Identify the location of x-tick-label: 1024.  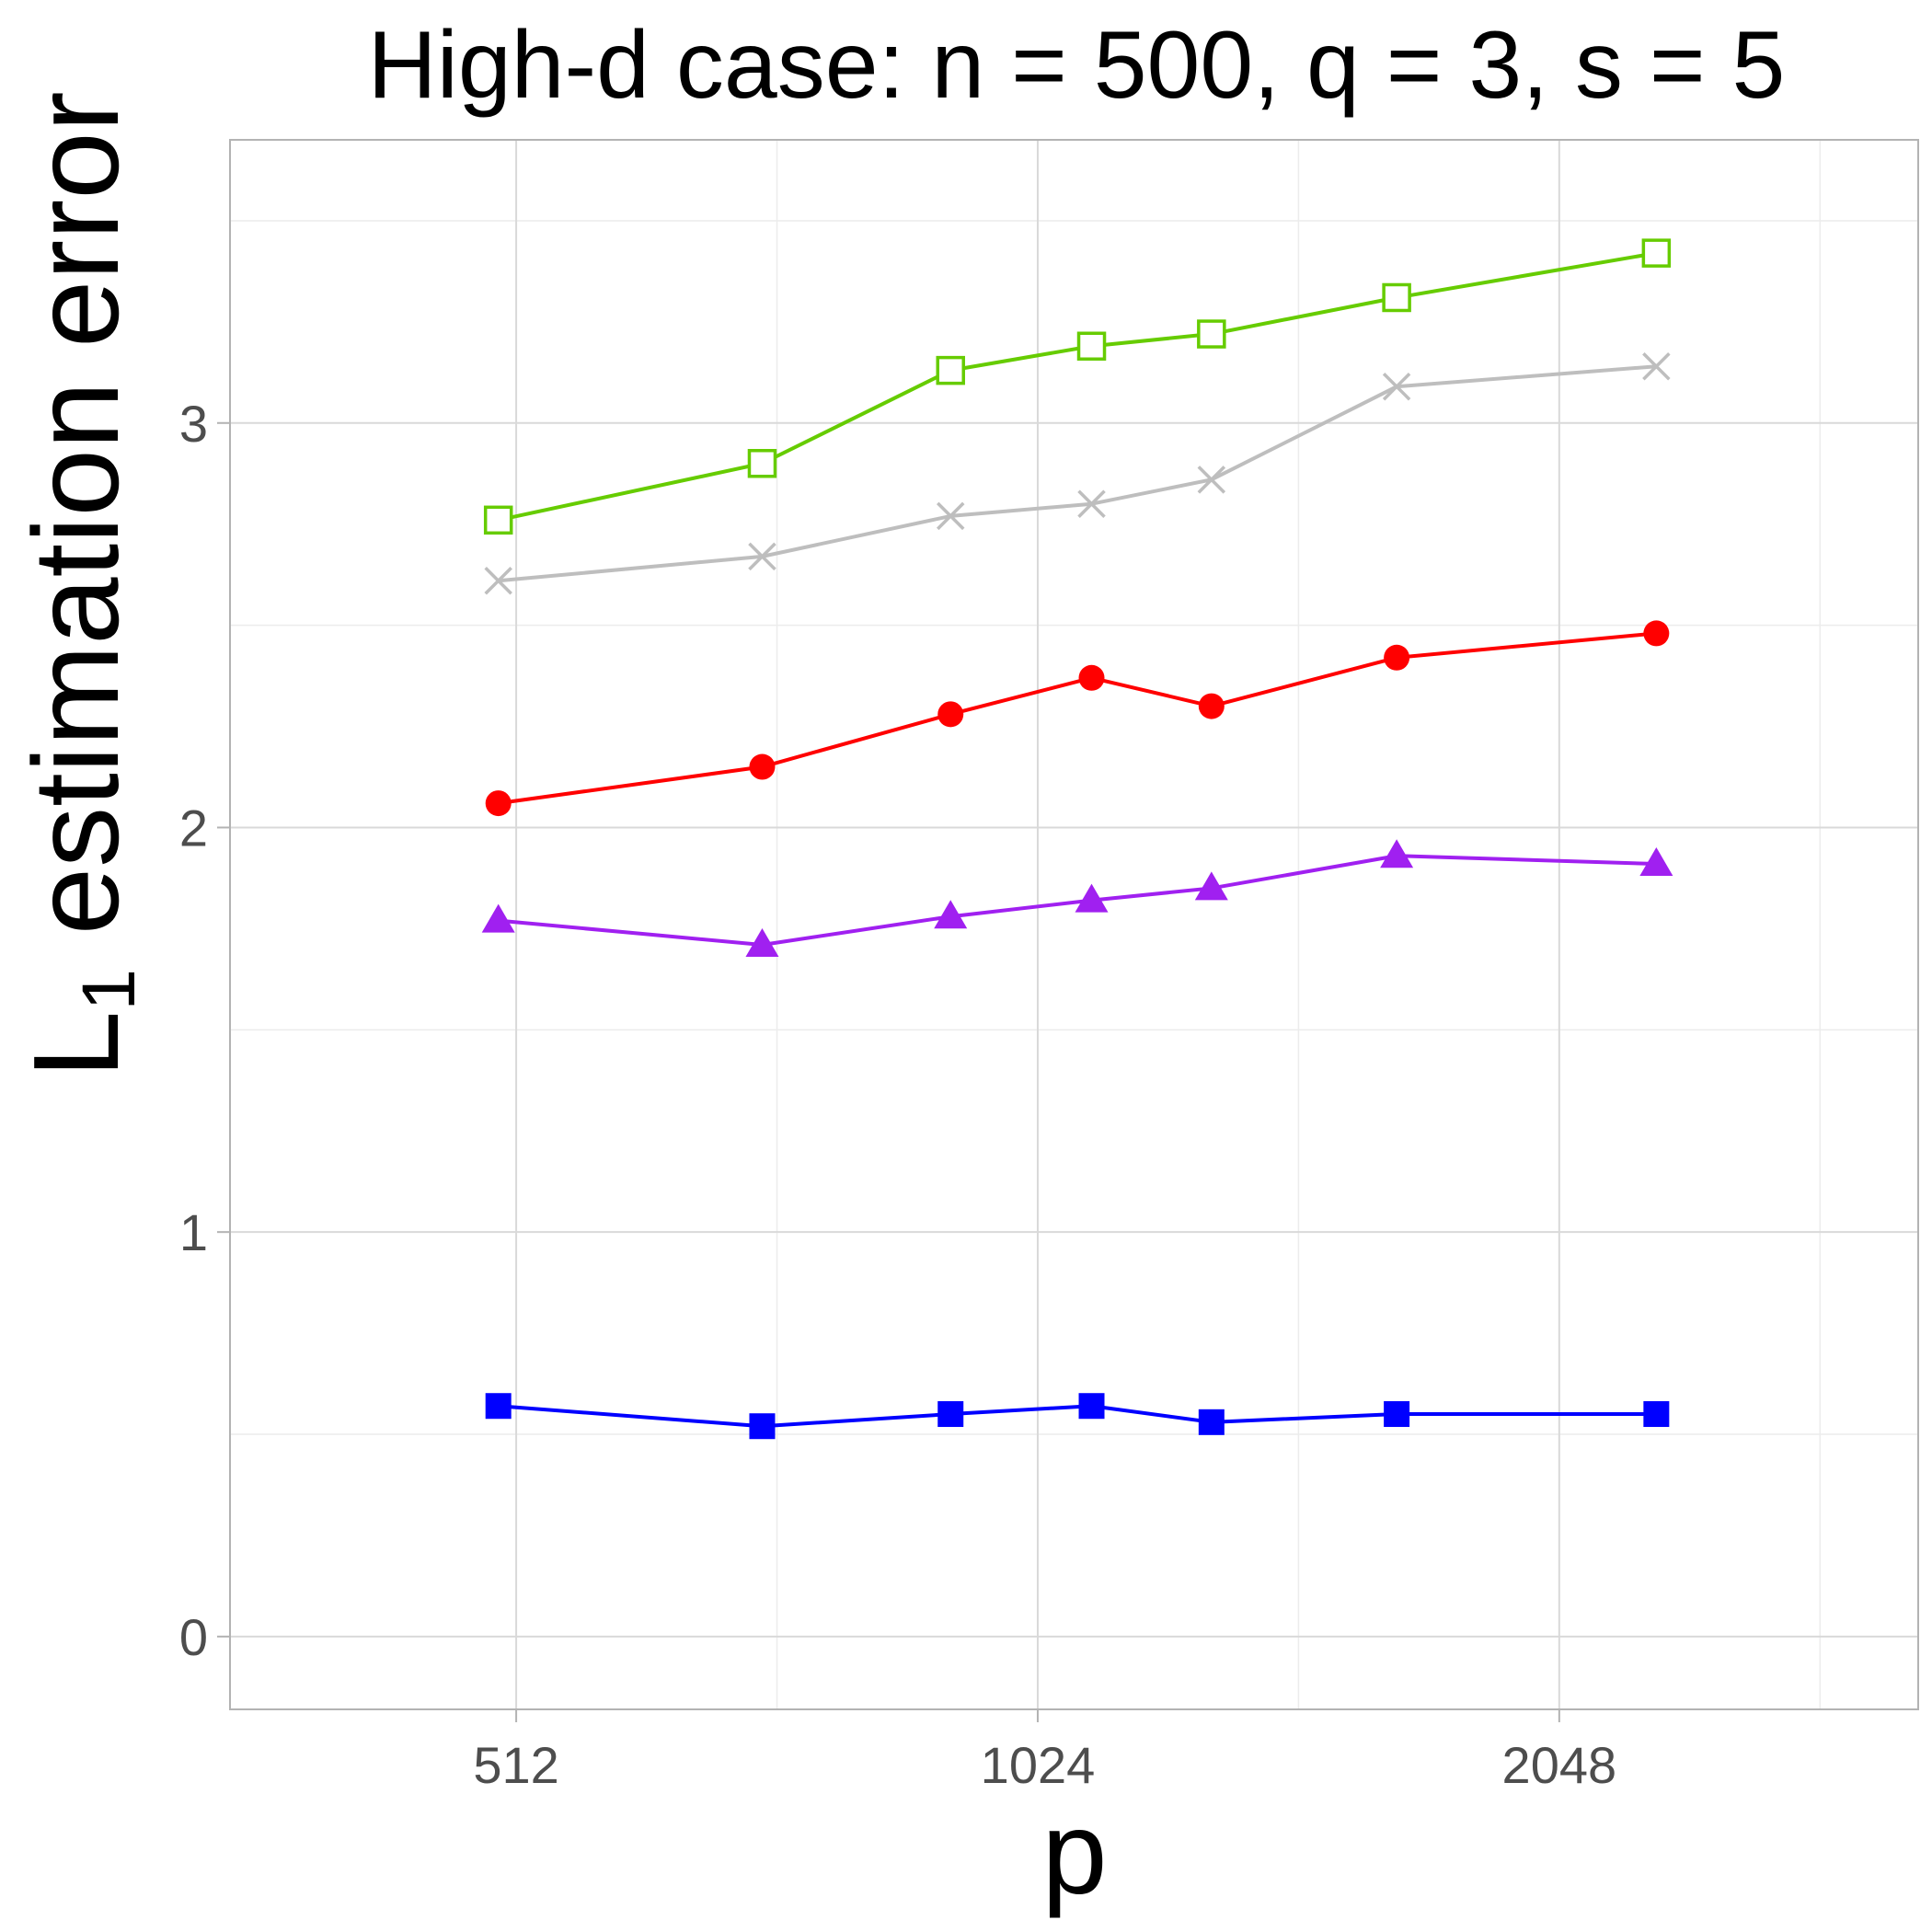
(1038, 1765).